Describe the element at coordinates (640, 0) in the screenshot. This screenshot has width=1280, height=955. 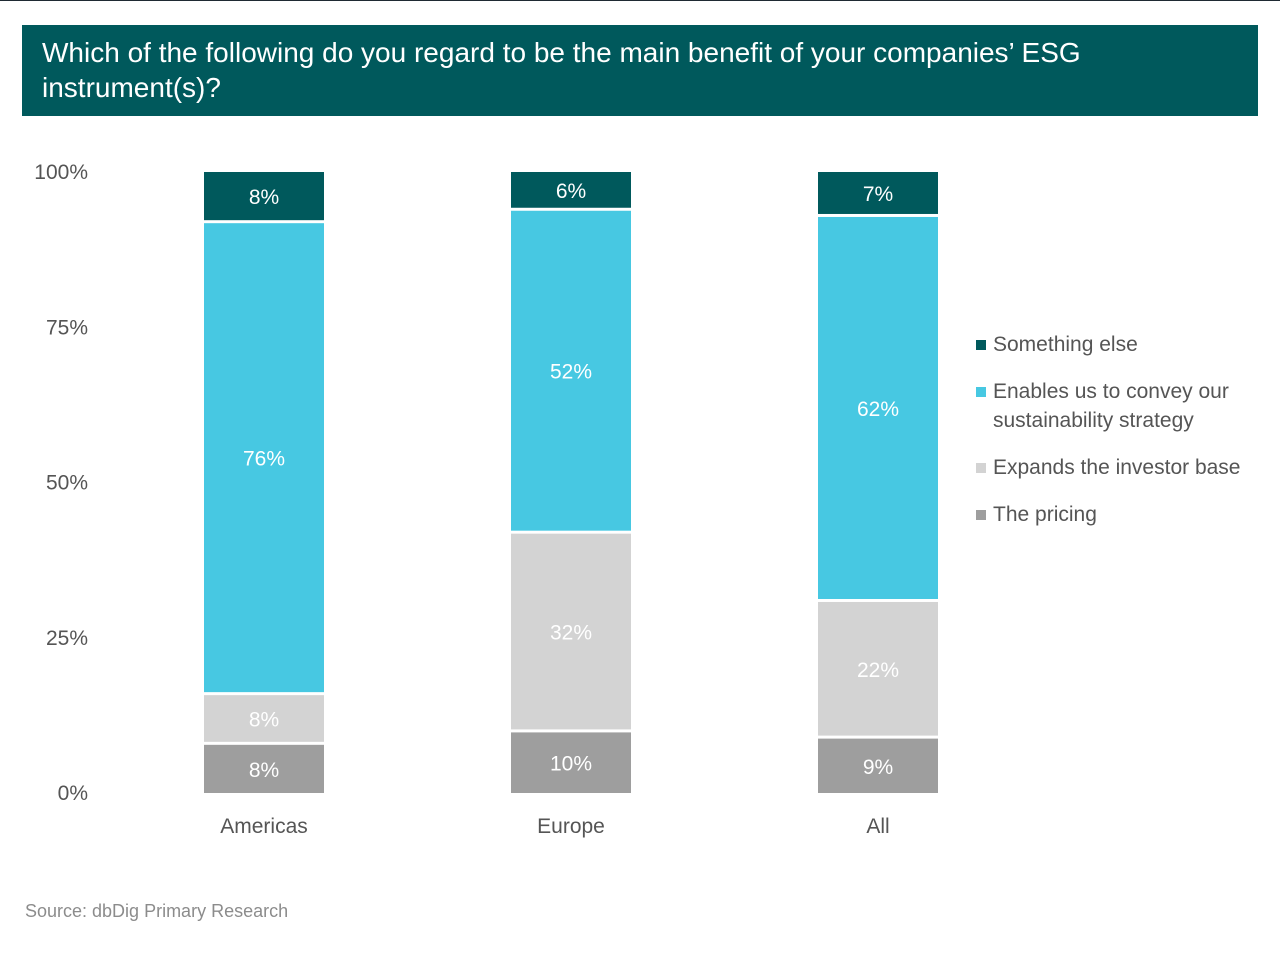
I see `top-rule` at that location.